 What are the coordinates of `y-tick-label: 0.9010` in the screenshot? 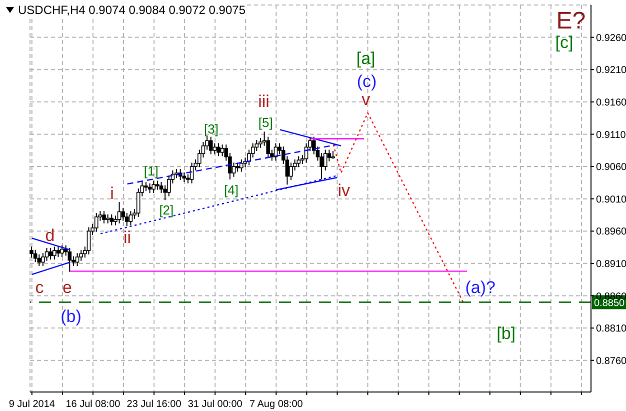 It's located at (611, 200).